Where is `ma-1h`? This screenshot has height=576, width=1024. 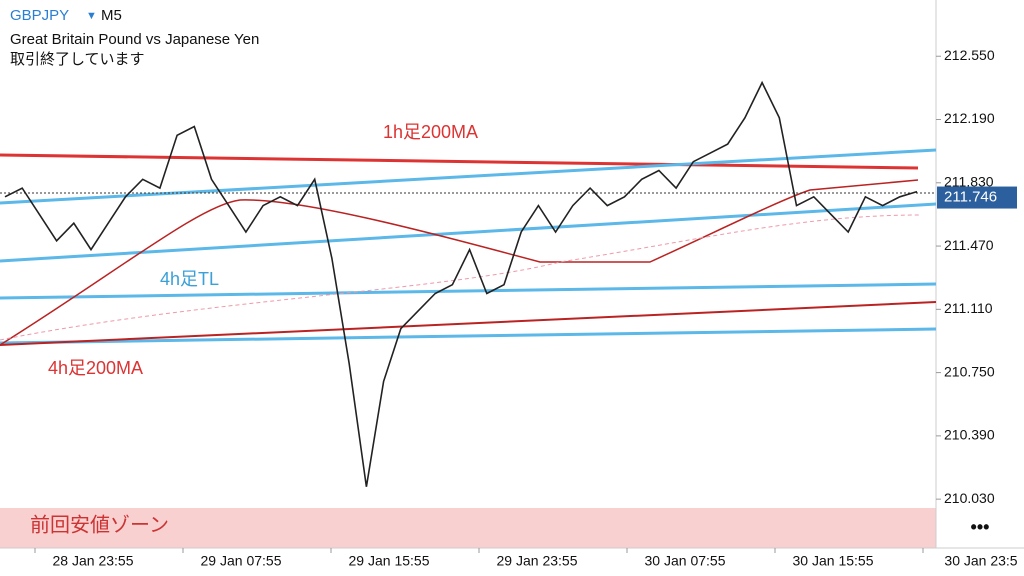
ma-1h is located at coordinates (459, 161).